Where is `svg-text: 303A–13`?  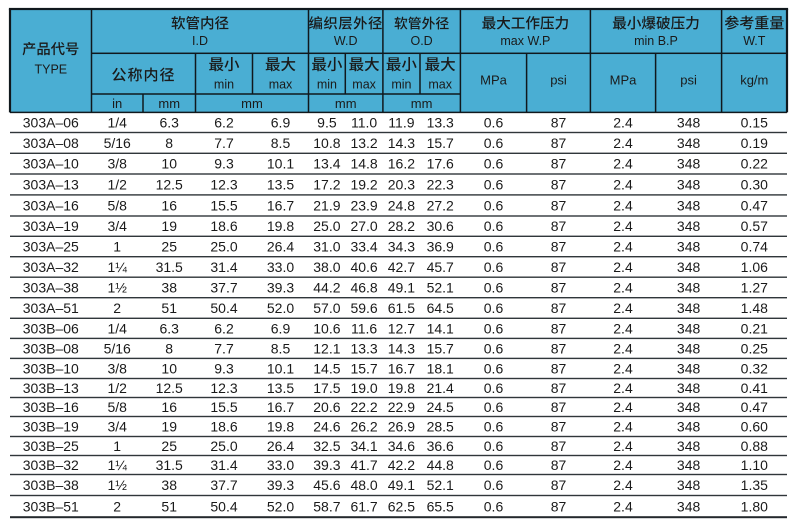 svg-text: 303A–13 is located at coordinates (51, 184).